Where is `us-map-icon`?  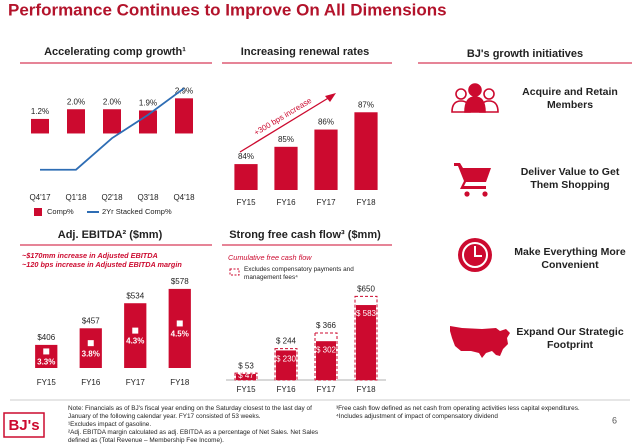
us-map-icon is located at coordinates (480, 342).